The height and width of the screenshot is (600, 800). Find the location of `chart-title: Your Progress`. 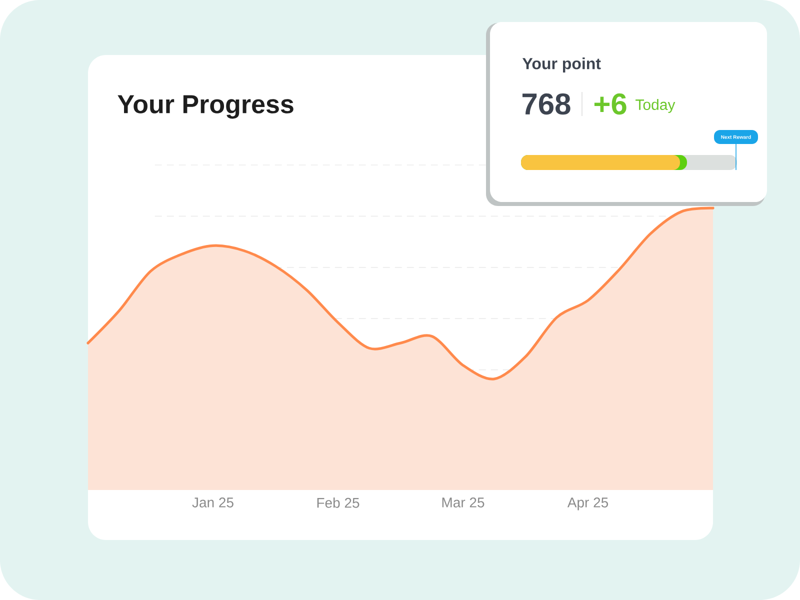

chart-title: Your Progress is located at coordinates (206, 107).